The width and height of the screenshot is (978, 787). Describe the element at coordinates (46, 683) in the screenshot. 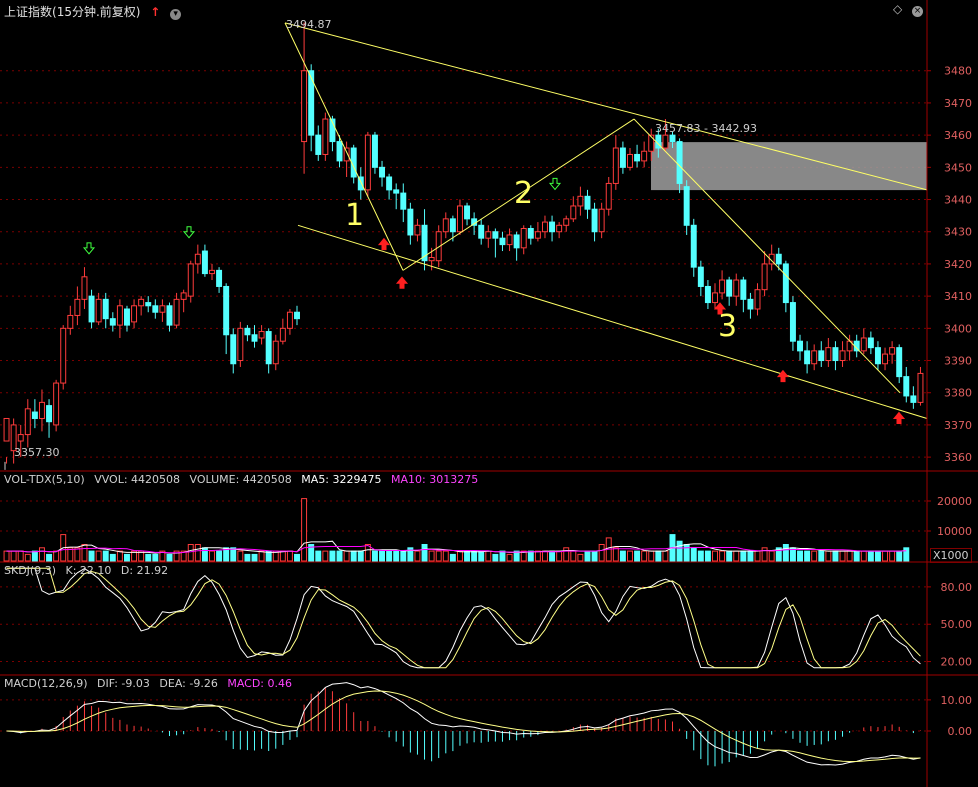

I see `macd-indicator-name: MACD(12,26,9)` at that location.